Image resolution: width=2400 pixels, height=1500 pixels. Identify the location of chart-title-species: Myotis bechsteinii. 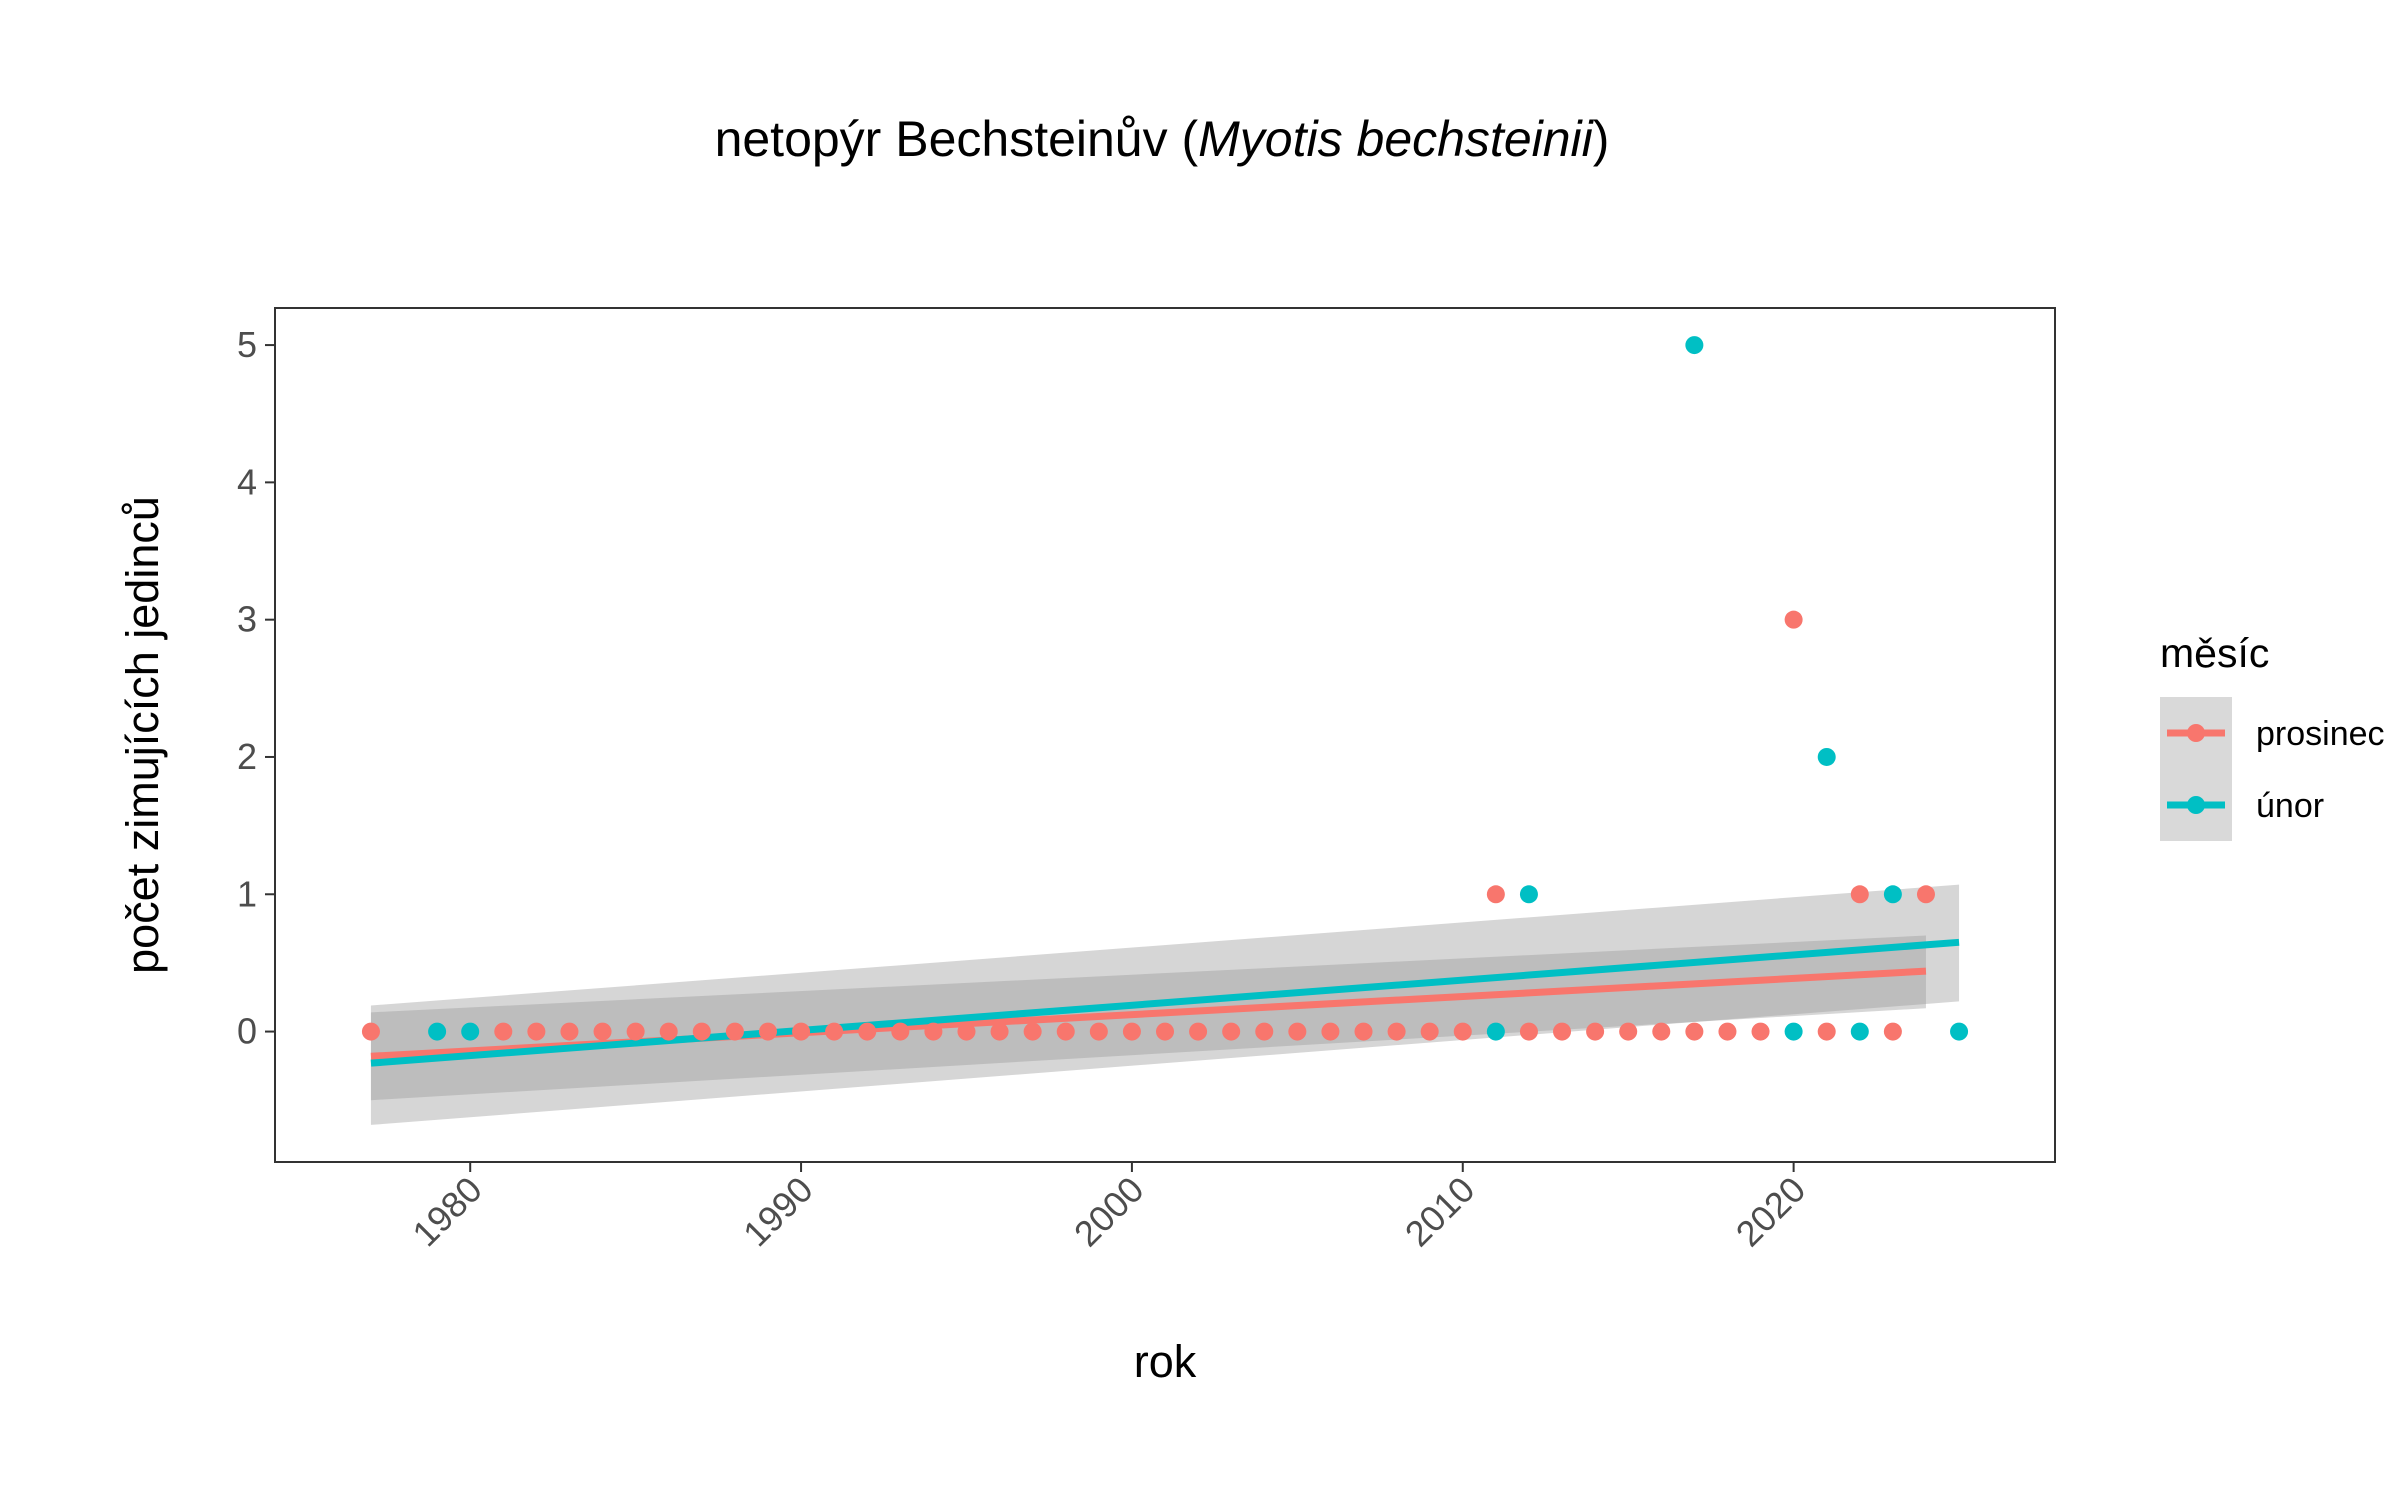
(1396, 139).